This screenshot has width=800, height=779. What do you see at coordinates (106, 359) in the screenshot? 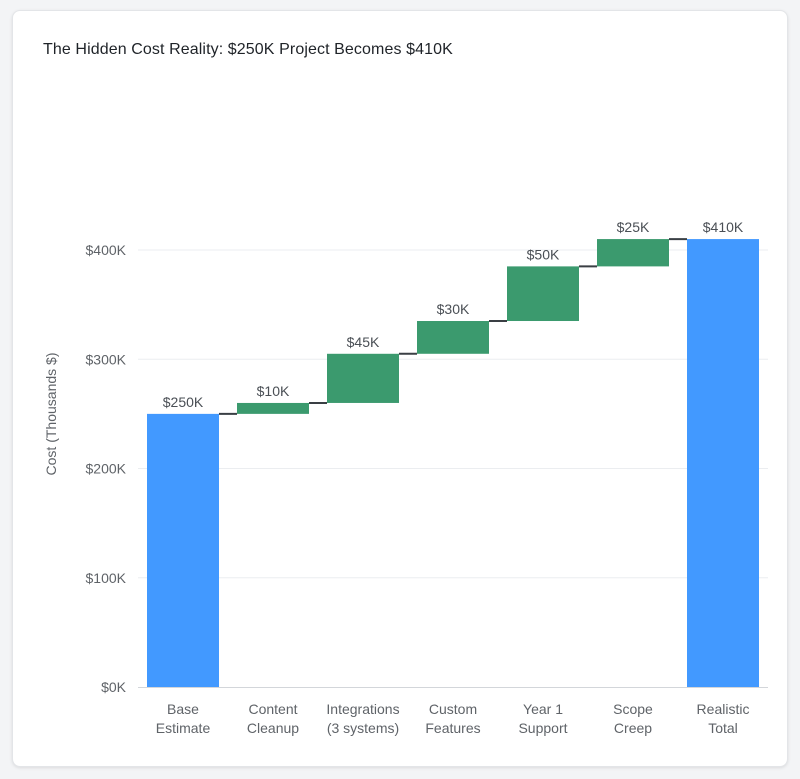
I see `y-tick-label: $300K` at bounding box center [106, 359].